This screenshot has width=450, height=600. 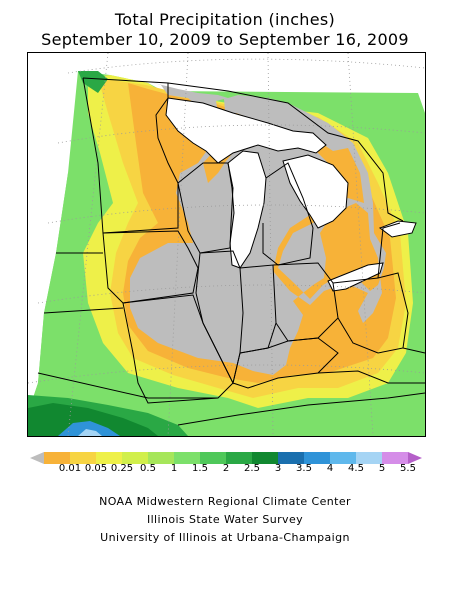 I want to click on region-nw-2in, so click(x=93, y=82).